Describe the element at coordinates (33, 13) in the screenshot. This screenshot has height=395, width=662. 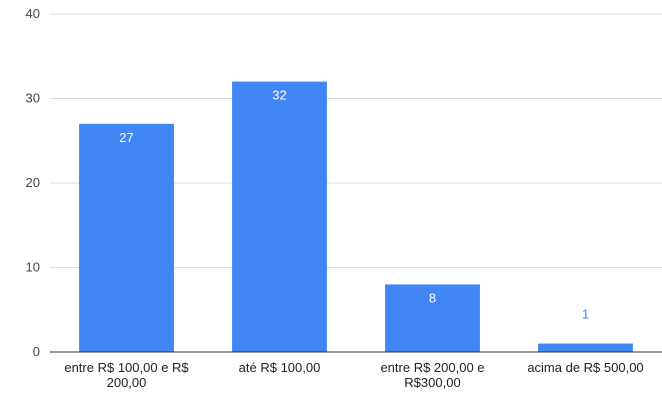
I see `y-tick-label: 40` at that location.